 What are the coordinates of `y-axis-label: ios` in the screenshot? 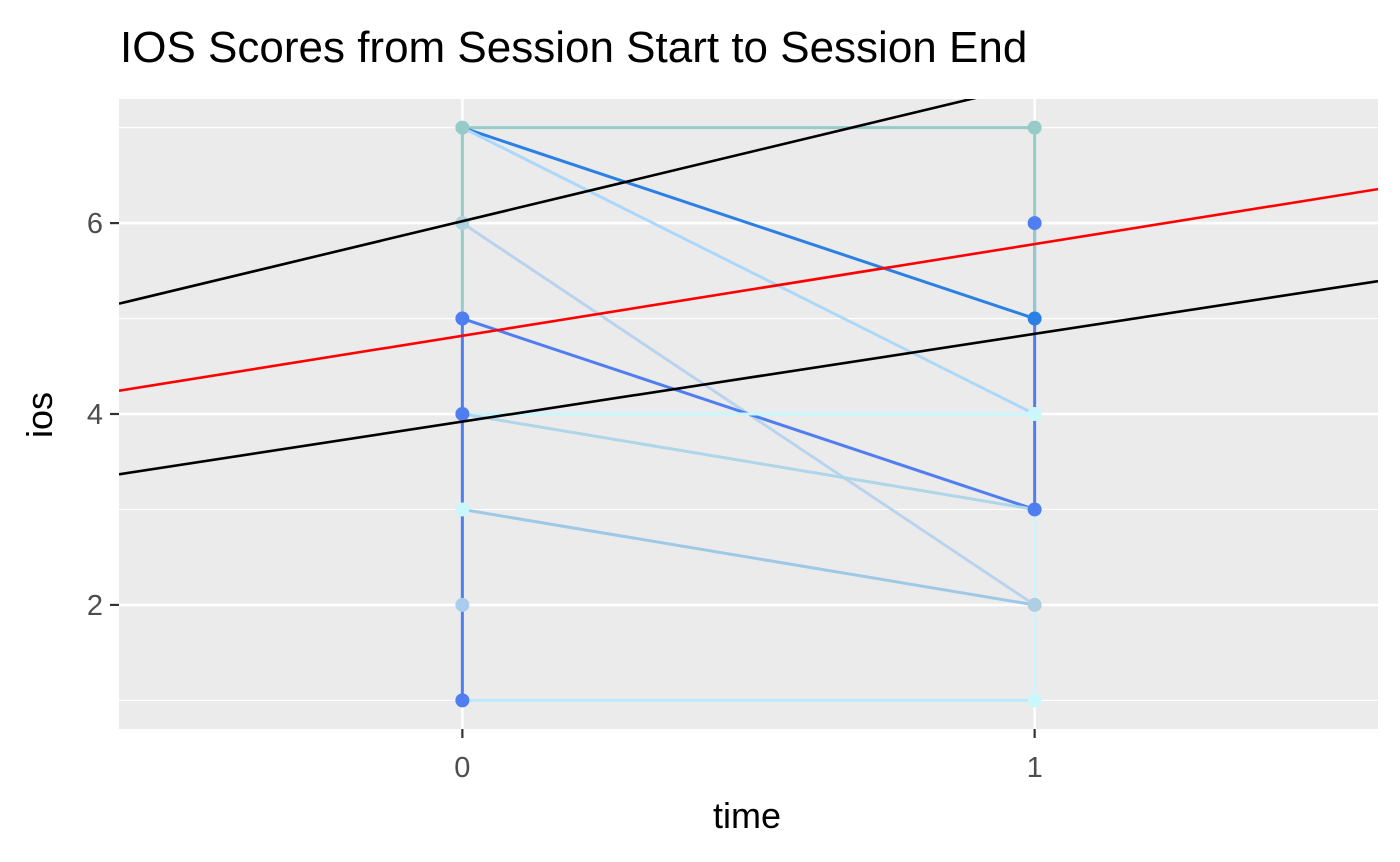 It's located at (39, 415).